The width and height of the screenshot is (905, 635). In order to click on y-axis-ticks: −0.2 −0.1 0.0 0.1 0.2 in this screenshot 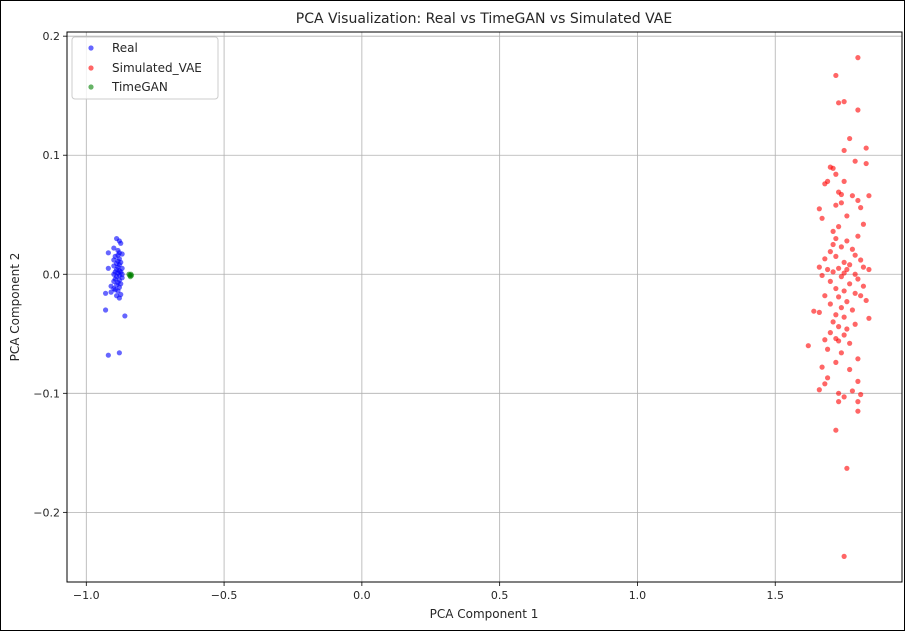, I will do `click(50, 274)`.